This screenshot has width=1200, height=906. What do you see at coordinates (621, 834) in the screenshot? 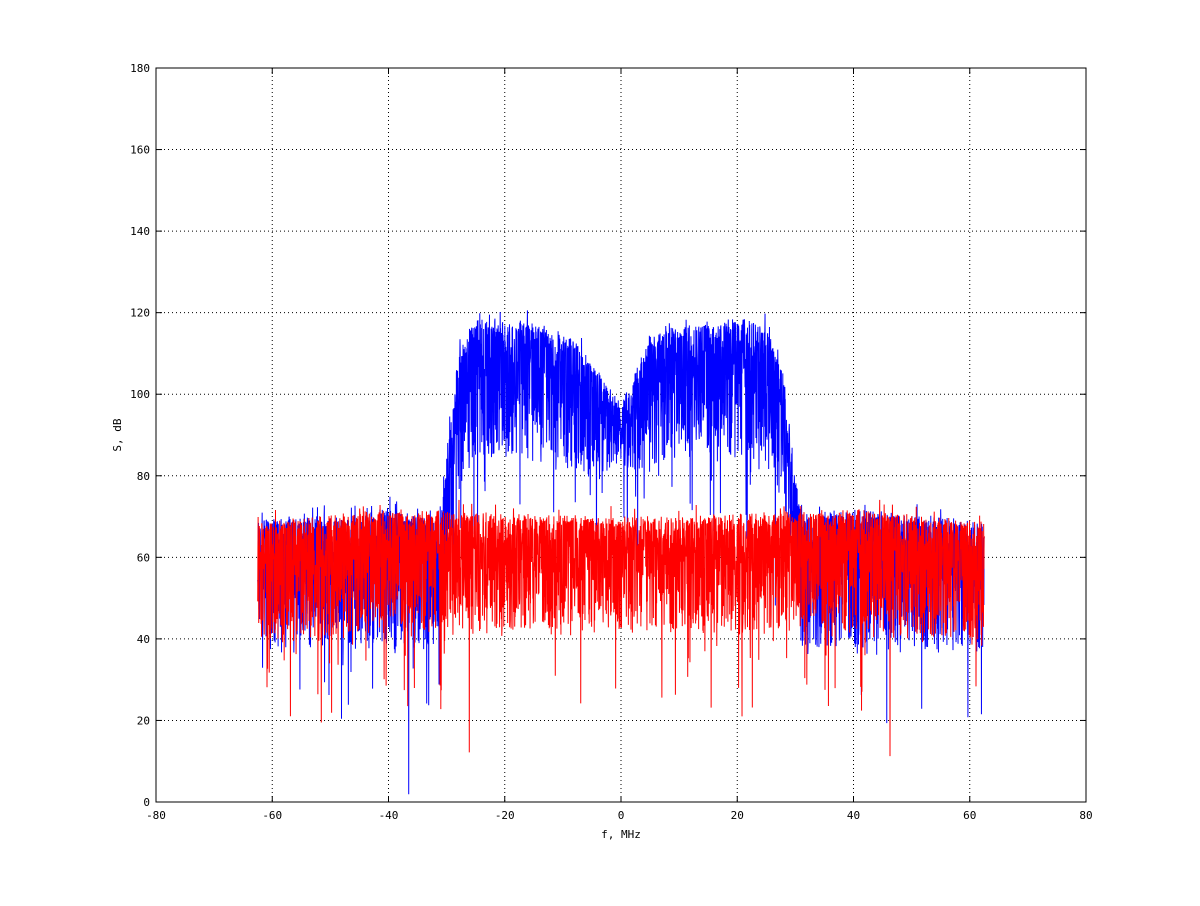
I see `x-axis-label: f, MHz` at bounding box center [621, 834].